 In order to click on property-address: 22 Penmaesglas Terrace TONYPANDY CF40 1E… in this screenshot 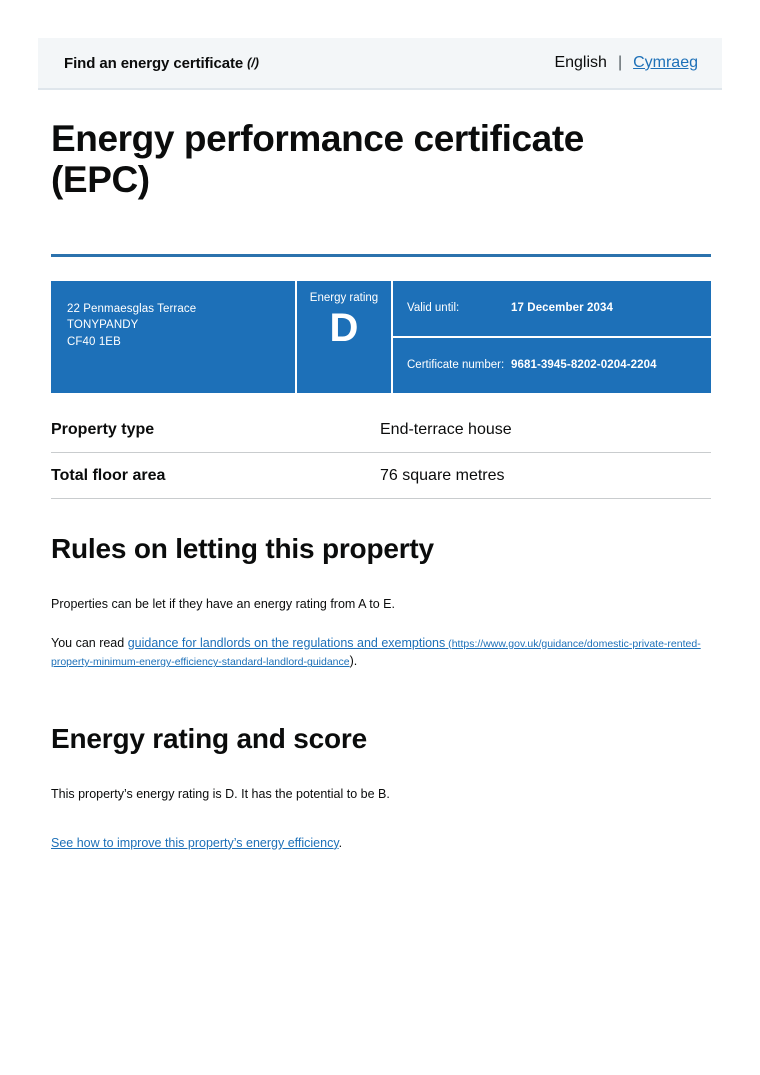, I will do `click(174, 336)`.